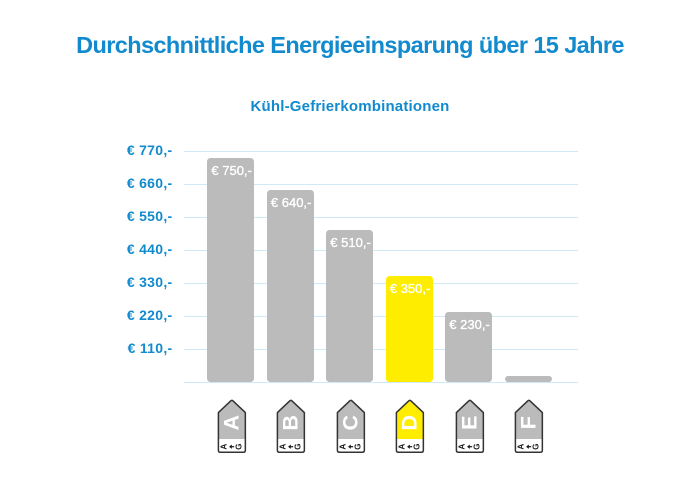 This screenshot has width=700, height=485. I want to click on svg-text: F, so click(529, 422).